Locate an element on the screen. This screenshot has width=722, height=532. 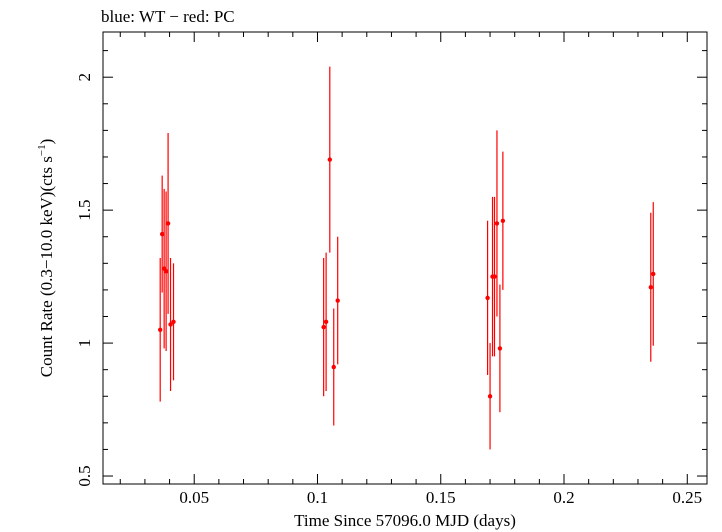
y-tick-label: 1 is located at coordinates (84, 343).